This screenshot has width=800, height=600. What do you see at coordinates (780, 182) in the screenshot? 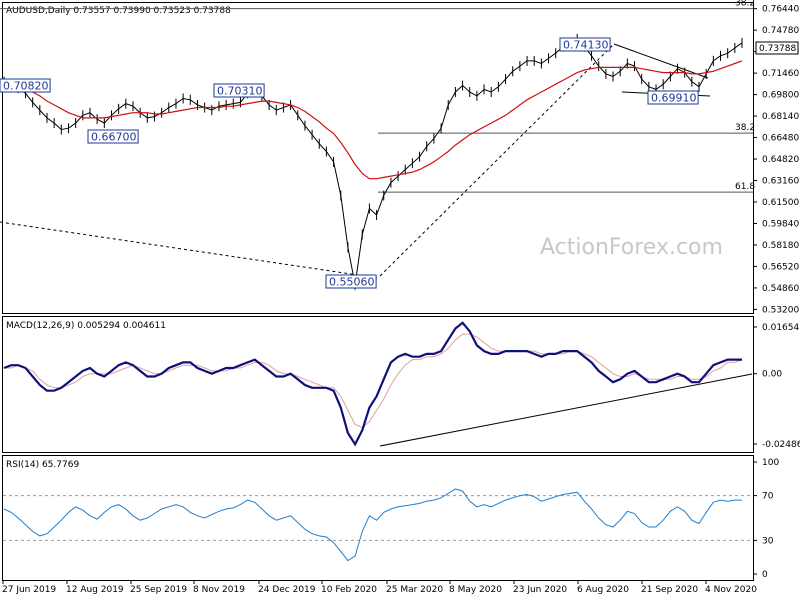
I see `price-y-tick-label: 0.63160` at bounding box center [780, 182].